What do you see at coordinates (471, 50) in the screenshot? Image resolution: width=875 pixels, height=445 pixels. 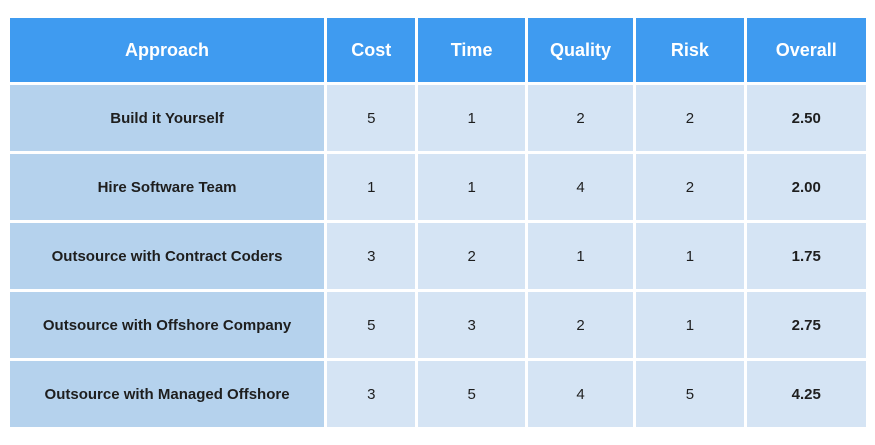 I see `header-time: Time` at bounding box center [471, 50].